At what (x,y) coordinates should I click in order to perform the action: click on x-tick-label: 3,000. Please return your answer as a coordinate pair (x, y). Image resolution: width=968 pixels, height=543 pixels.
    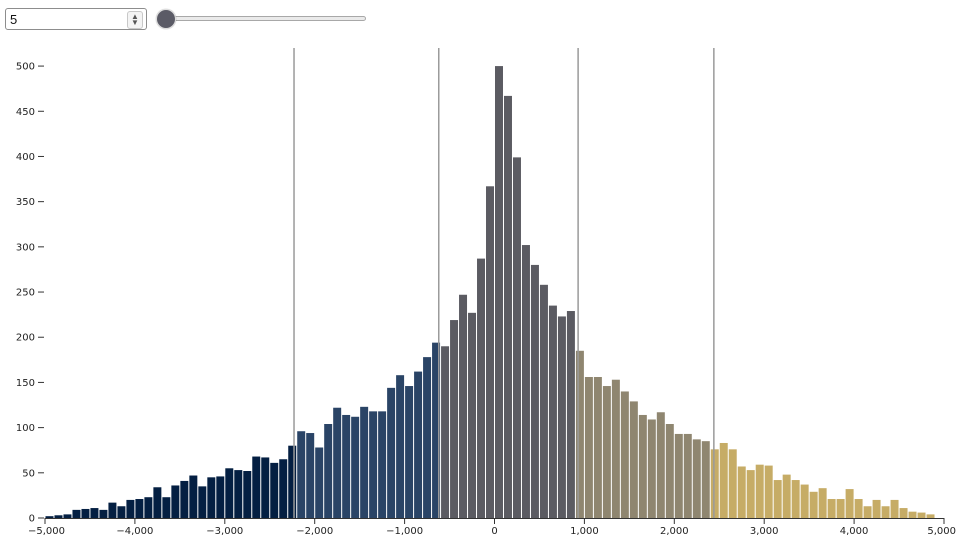
    Looking at the image, I should click on (764, 531).